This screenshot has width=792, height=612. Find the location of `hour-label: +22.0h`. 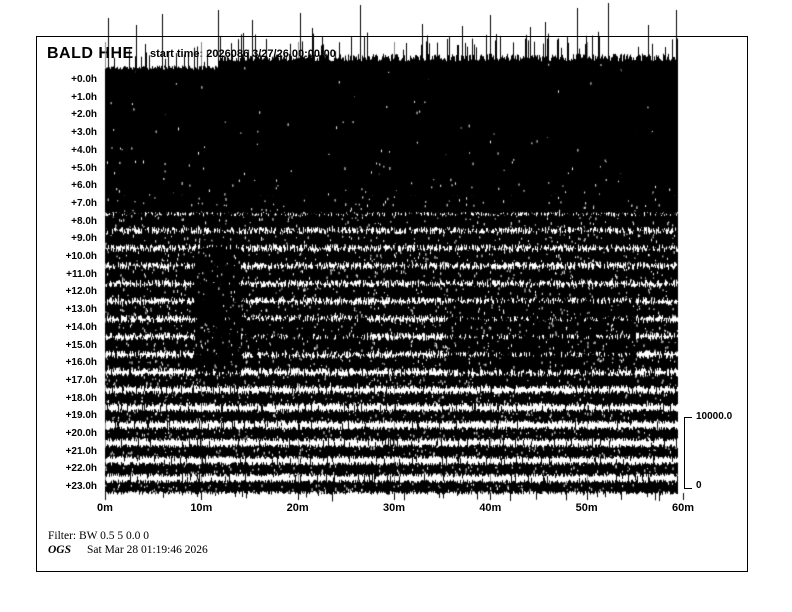

hour-label: +22.0h is located at coordinates (81, 469).